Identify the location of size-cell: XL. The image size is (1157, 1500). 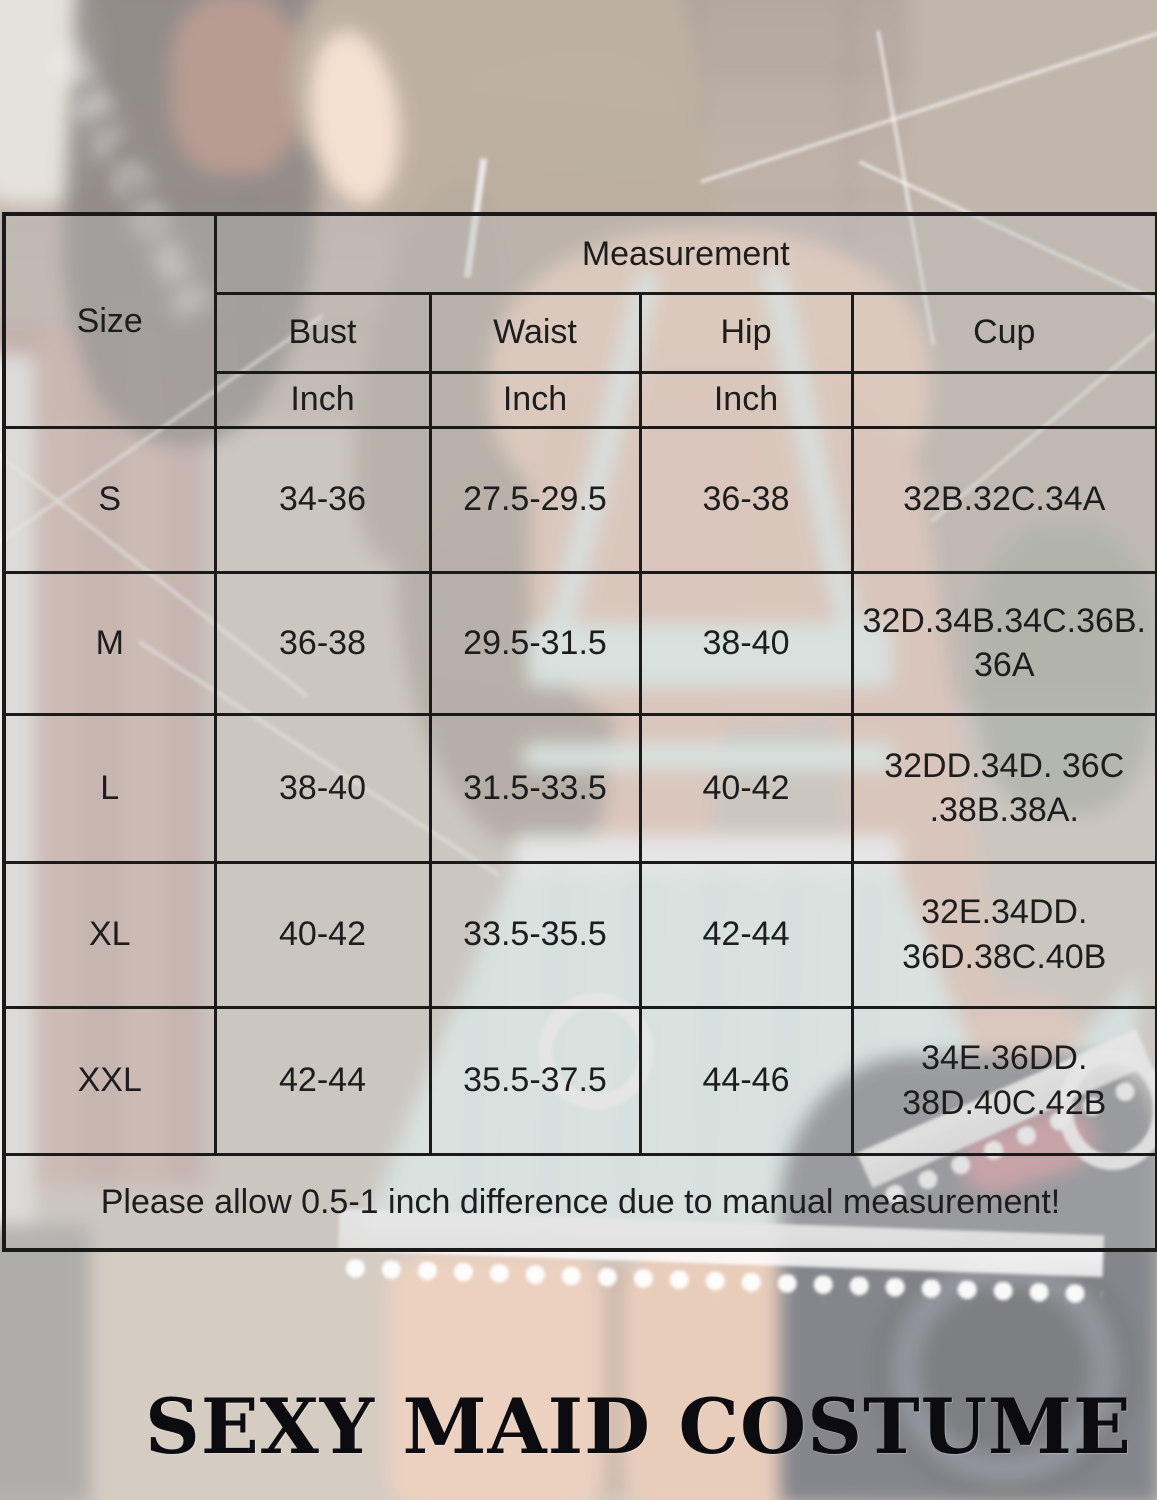
(109, 934).